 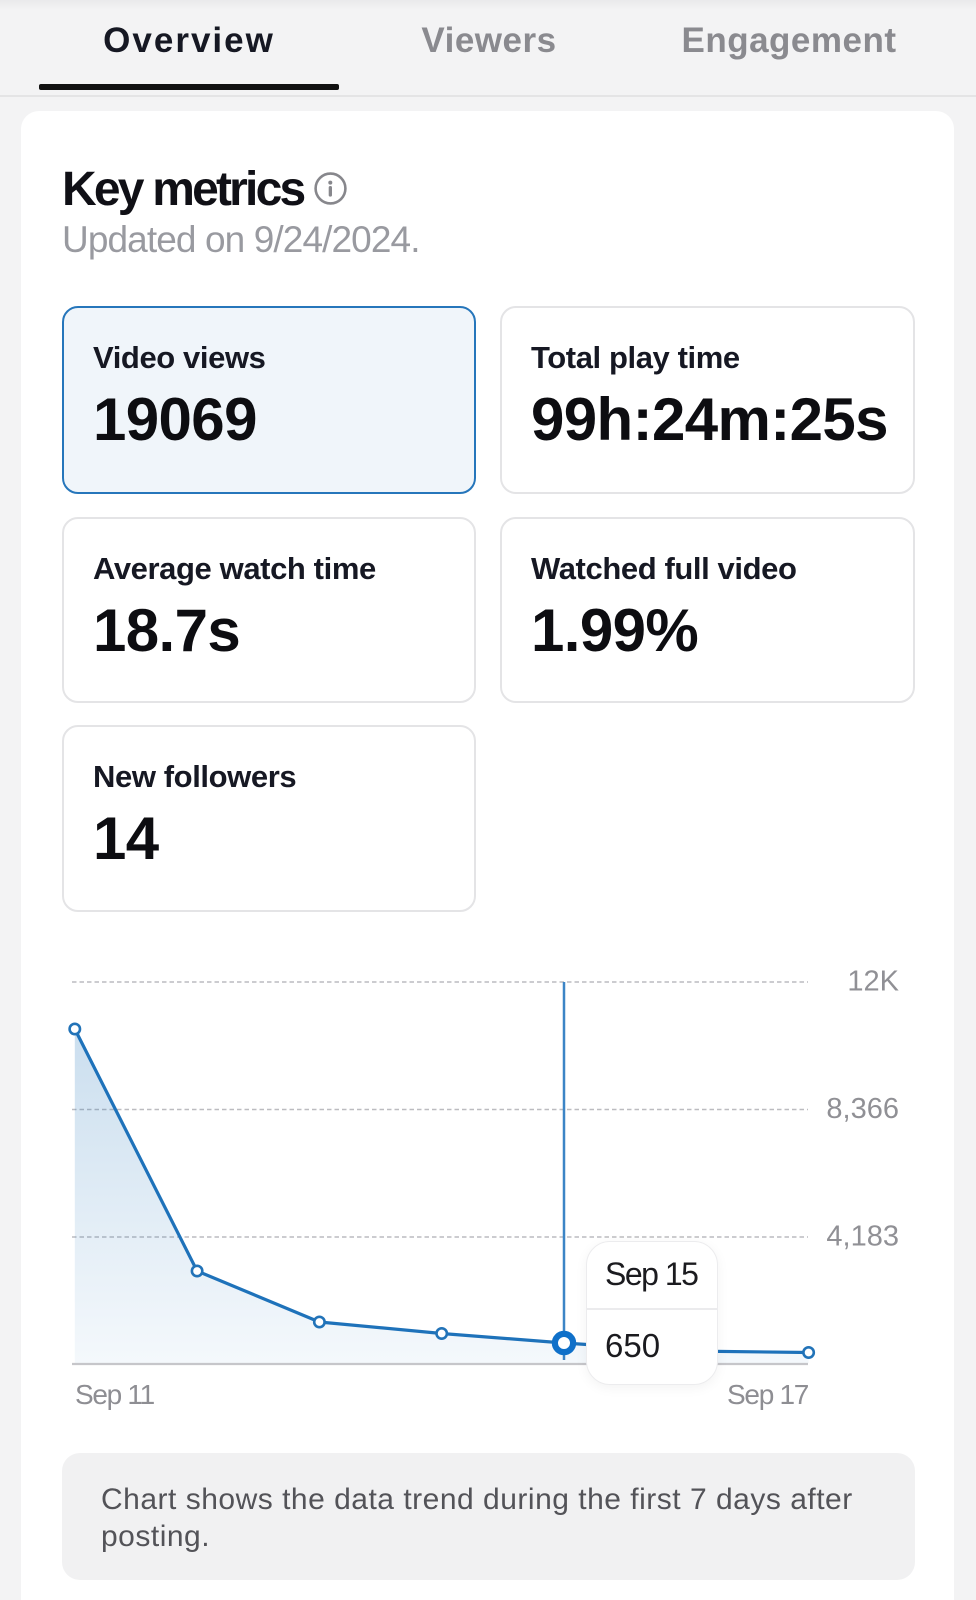 What do you see at coordinates (115, 1394) in the screenshot?
I see `svg-text: Sep 11` at bounding box center [115, 1394].